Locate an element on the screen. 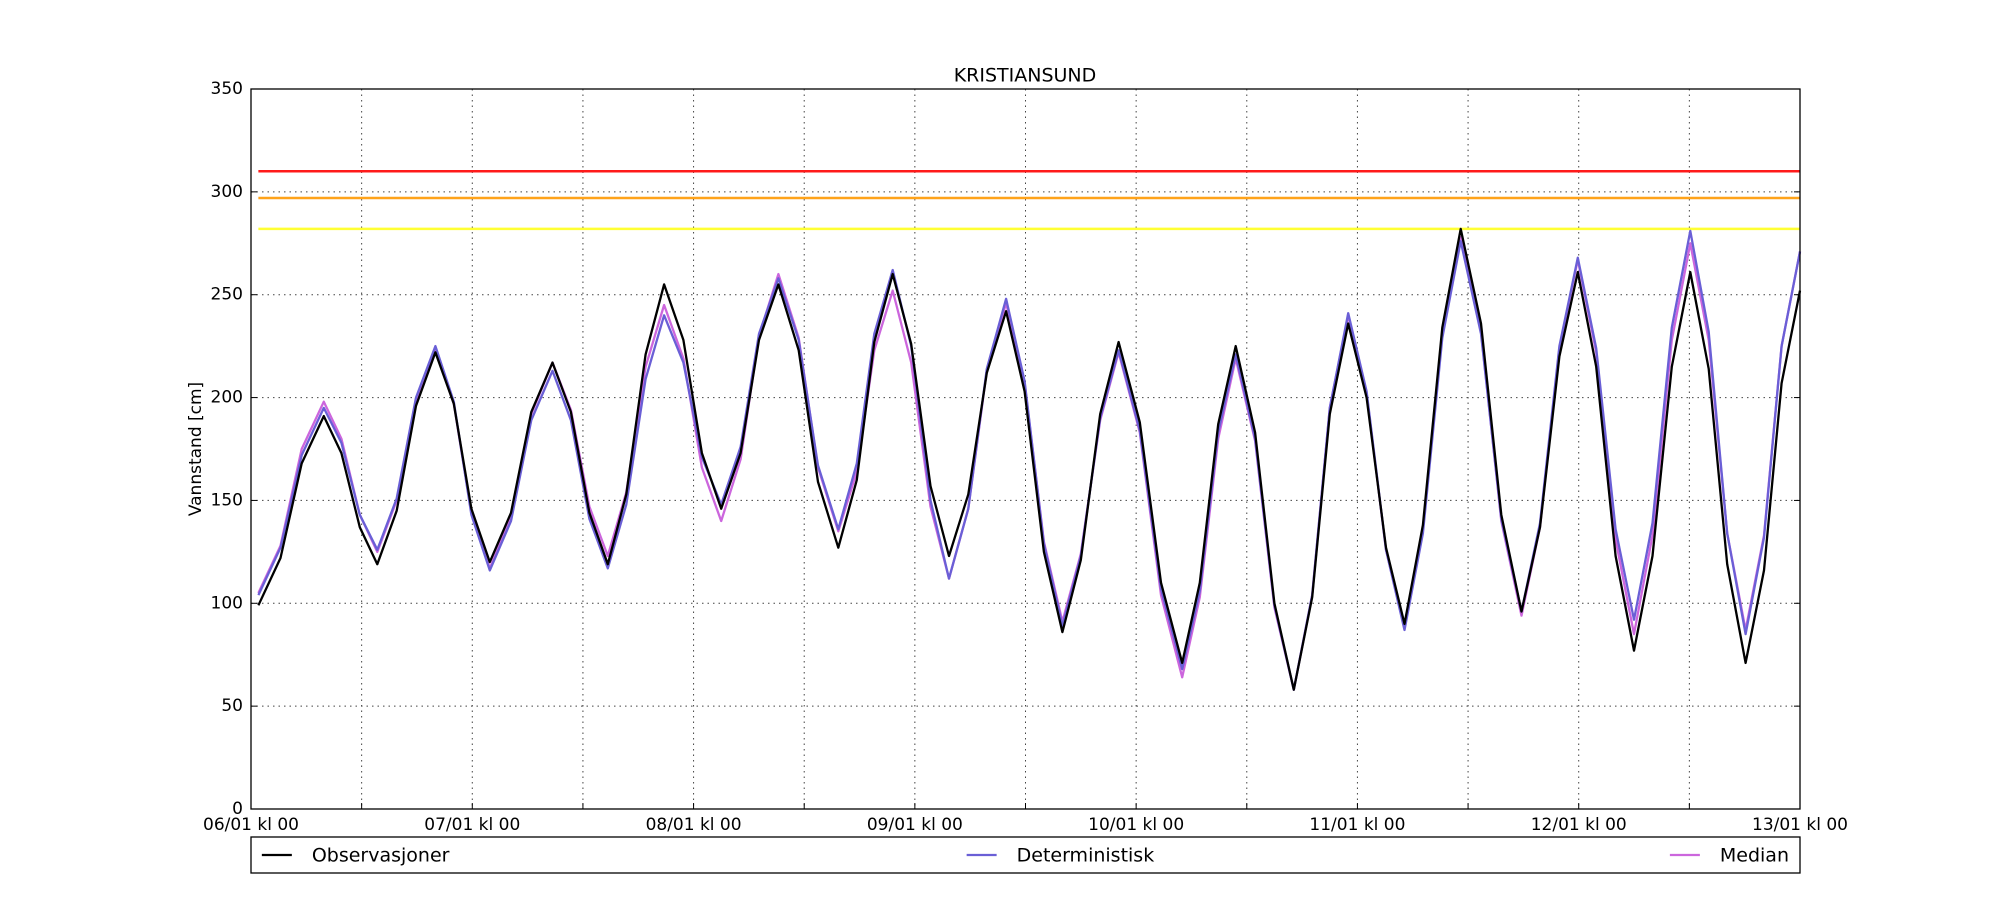 This screenshot has width=2000, height=900. legend-box is located at coordinates (1025, 855).